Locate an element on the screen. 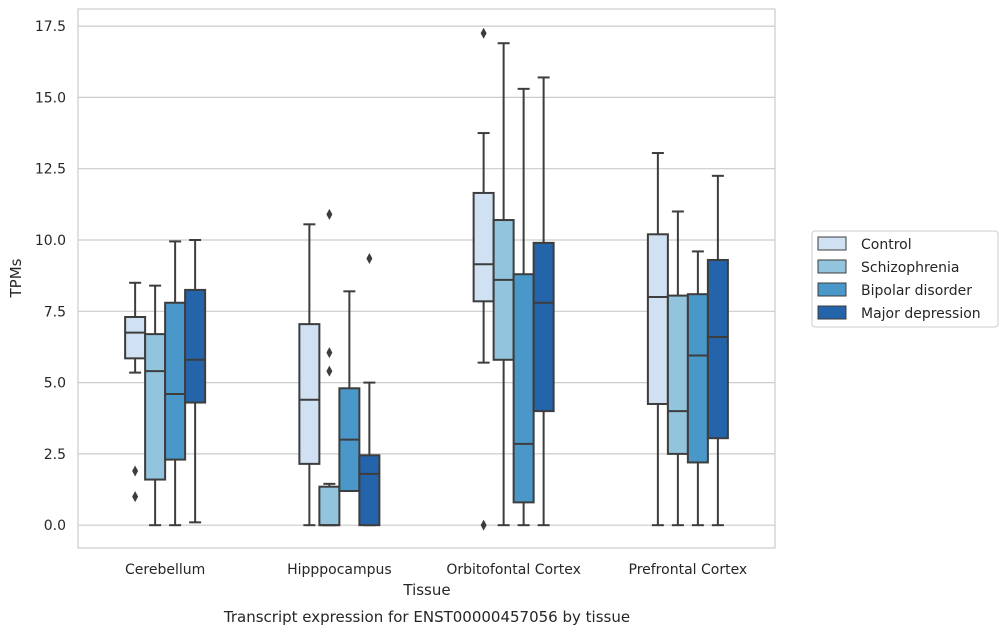 The height and width of the screenshot is (634, 1007). y-tick-label: 5.0 is located at coordinates (55, 384).